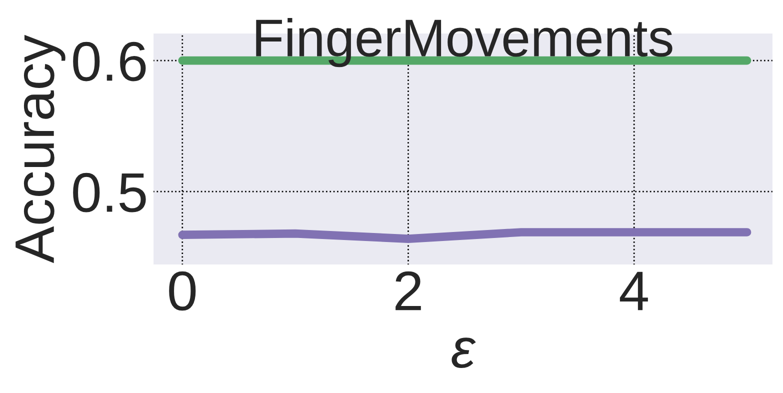 This screenshot has width=783, height=393. Describe the element at coordinates (634, 291) in the screenshot. I see `x-tick-label: 4` at that location.